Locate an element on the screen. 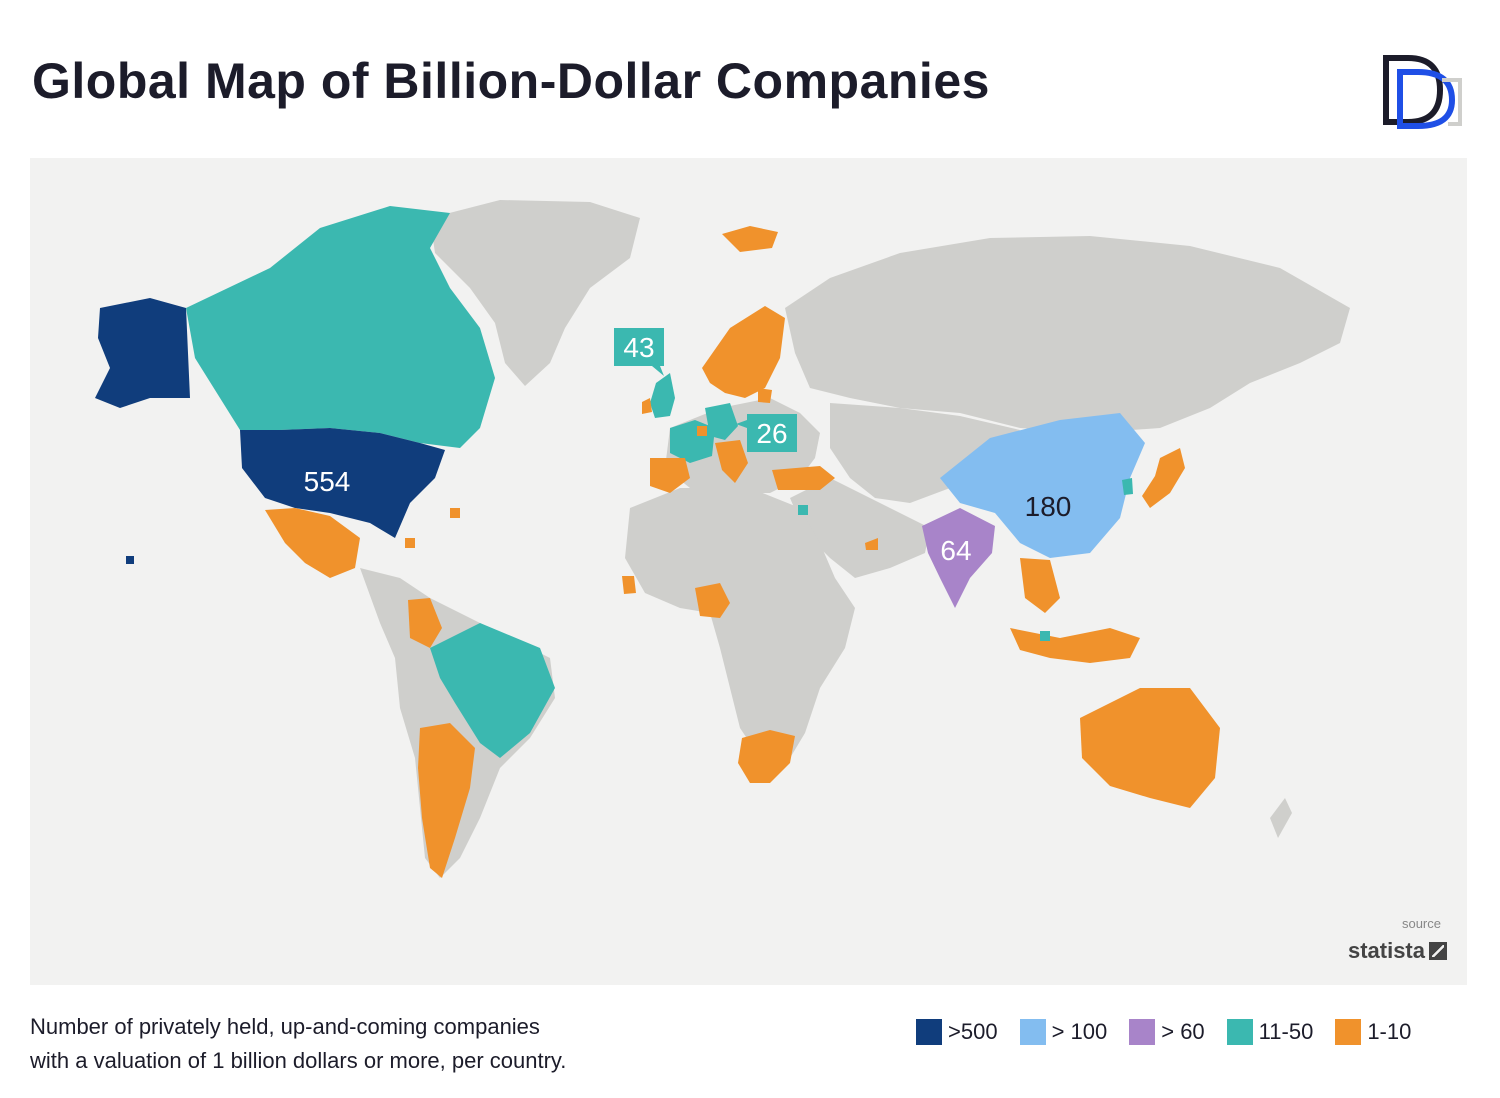 This screenshot has width=1500, height=1098. callout-china: 180 is located at coordinates (1048, 506).